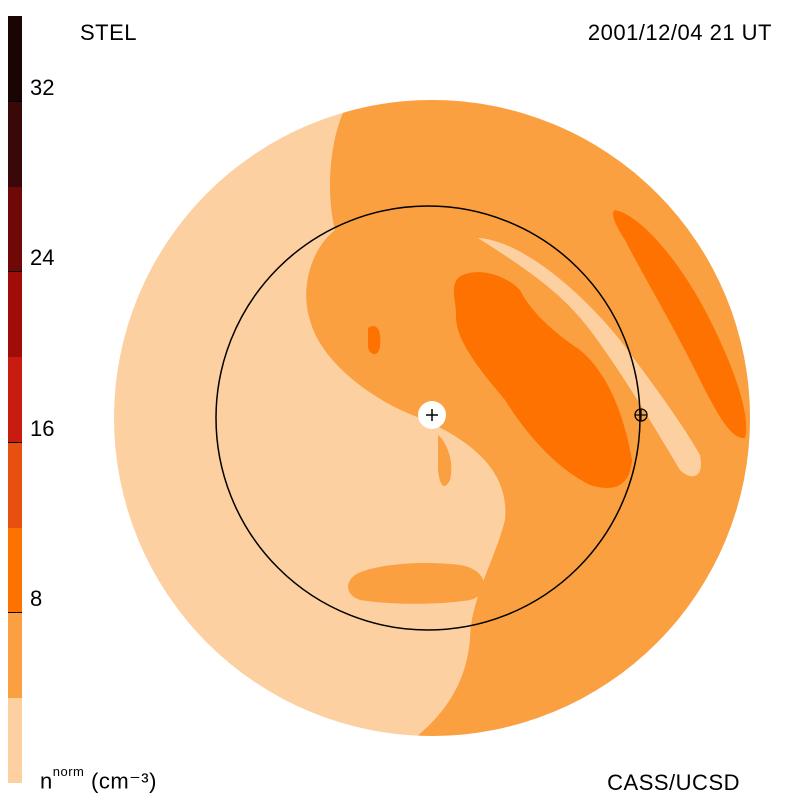 Image resolution: width=800 pixels, height=800 pixels. I want to click on unit-superscript: norm, so click(68, 771).